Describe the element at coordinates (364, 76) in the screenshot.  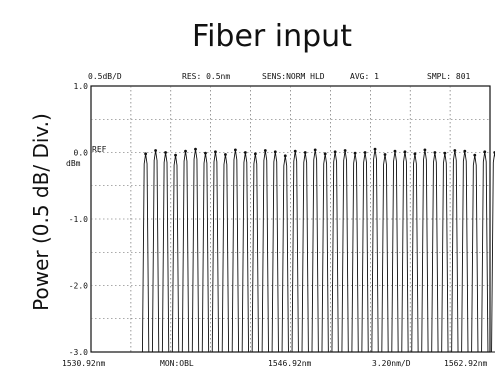
I see `header-averaging: AVG: 1` at that location.